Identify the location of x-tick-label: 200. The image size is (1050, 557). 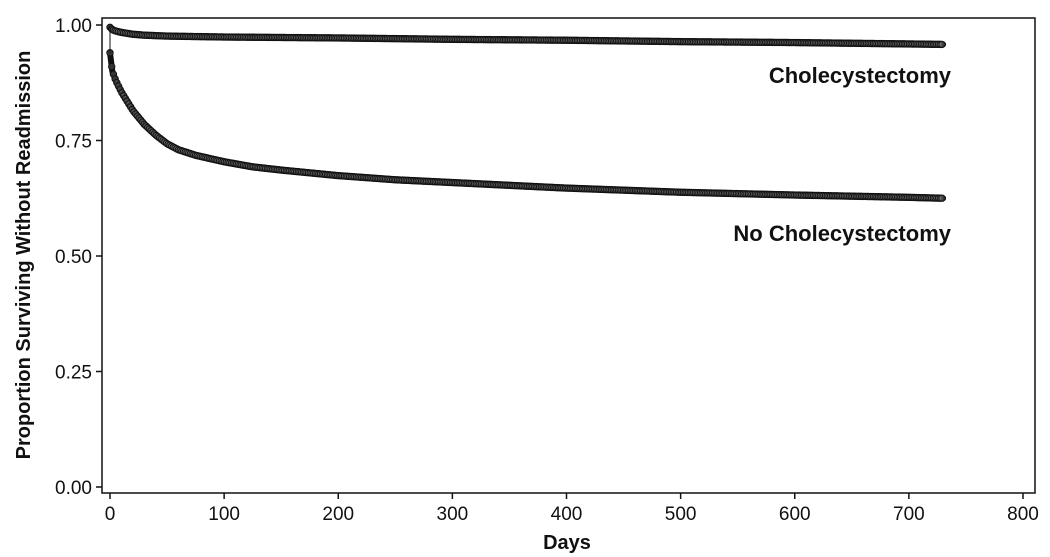
(338, 514).